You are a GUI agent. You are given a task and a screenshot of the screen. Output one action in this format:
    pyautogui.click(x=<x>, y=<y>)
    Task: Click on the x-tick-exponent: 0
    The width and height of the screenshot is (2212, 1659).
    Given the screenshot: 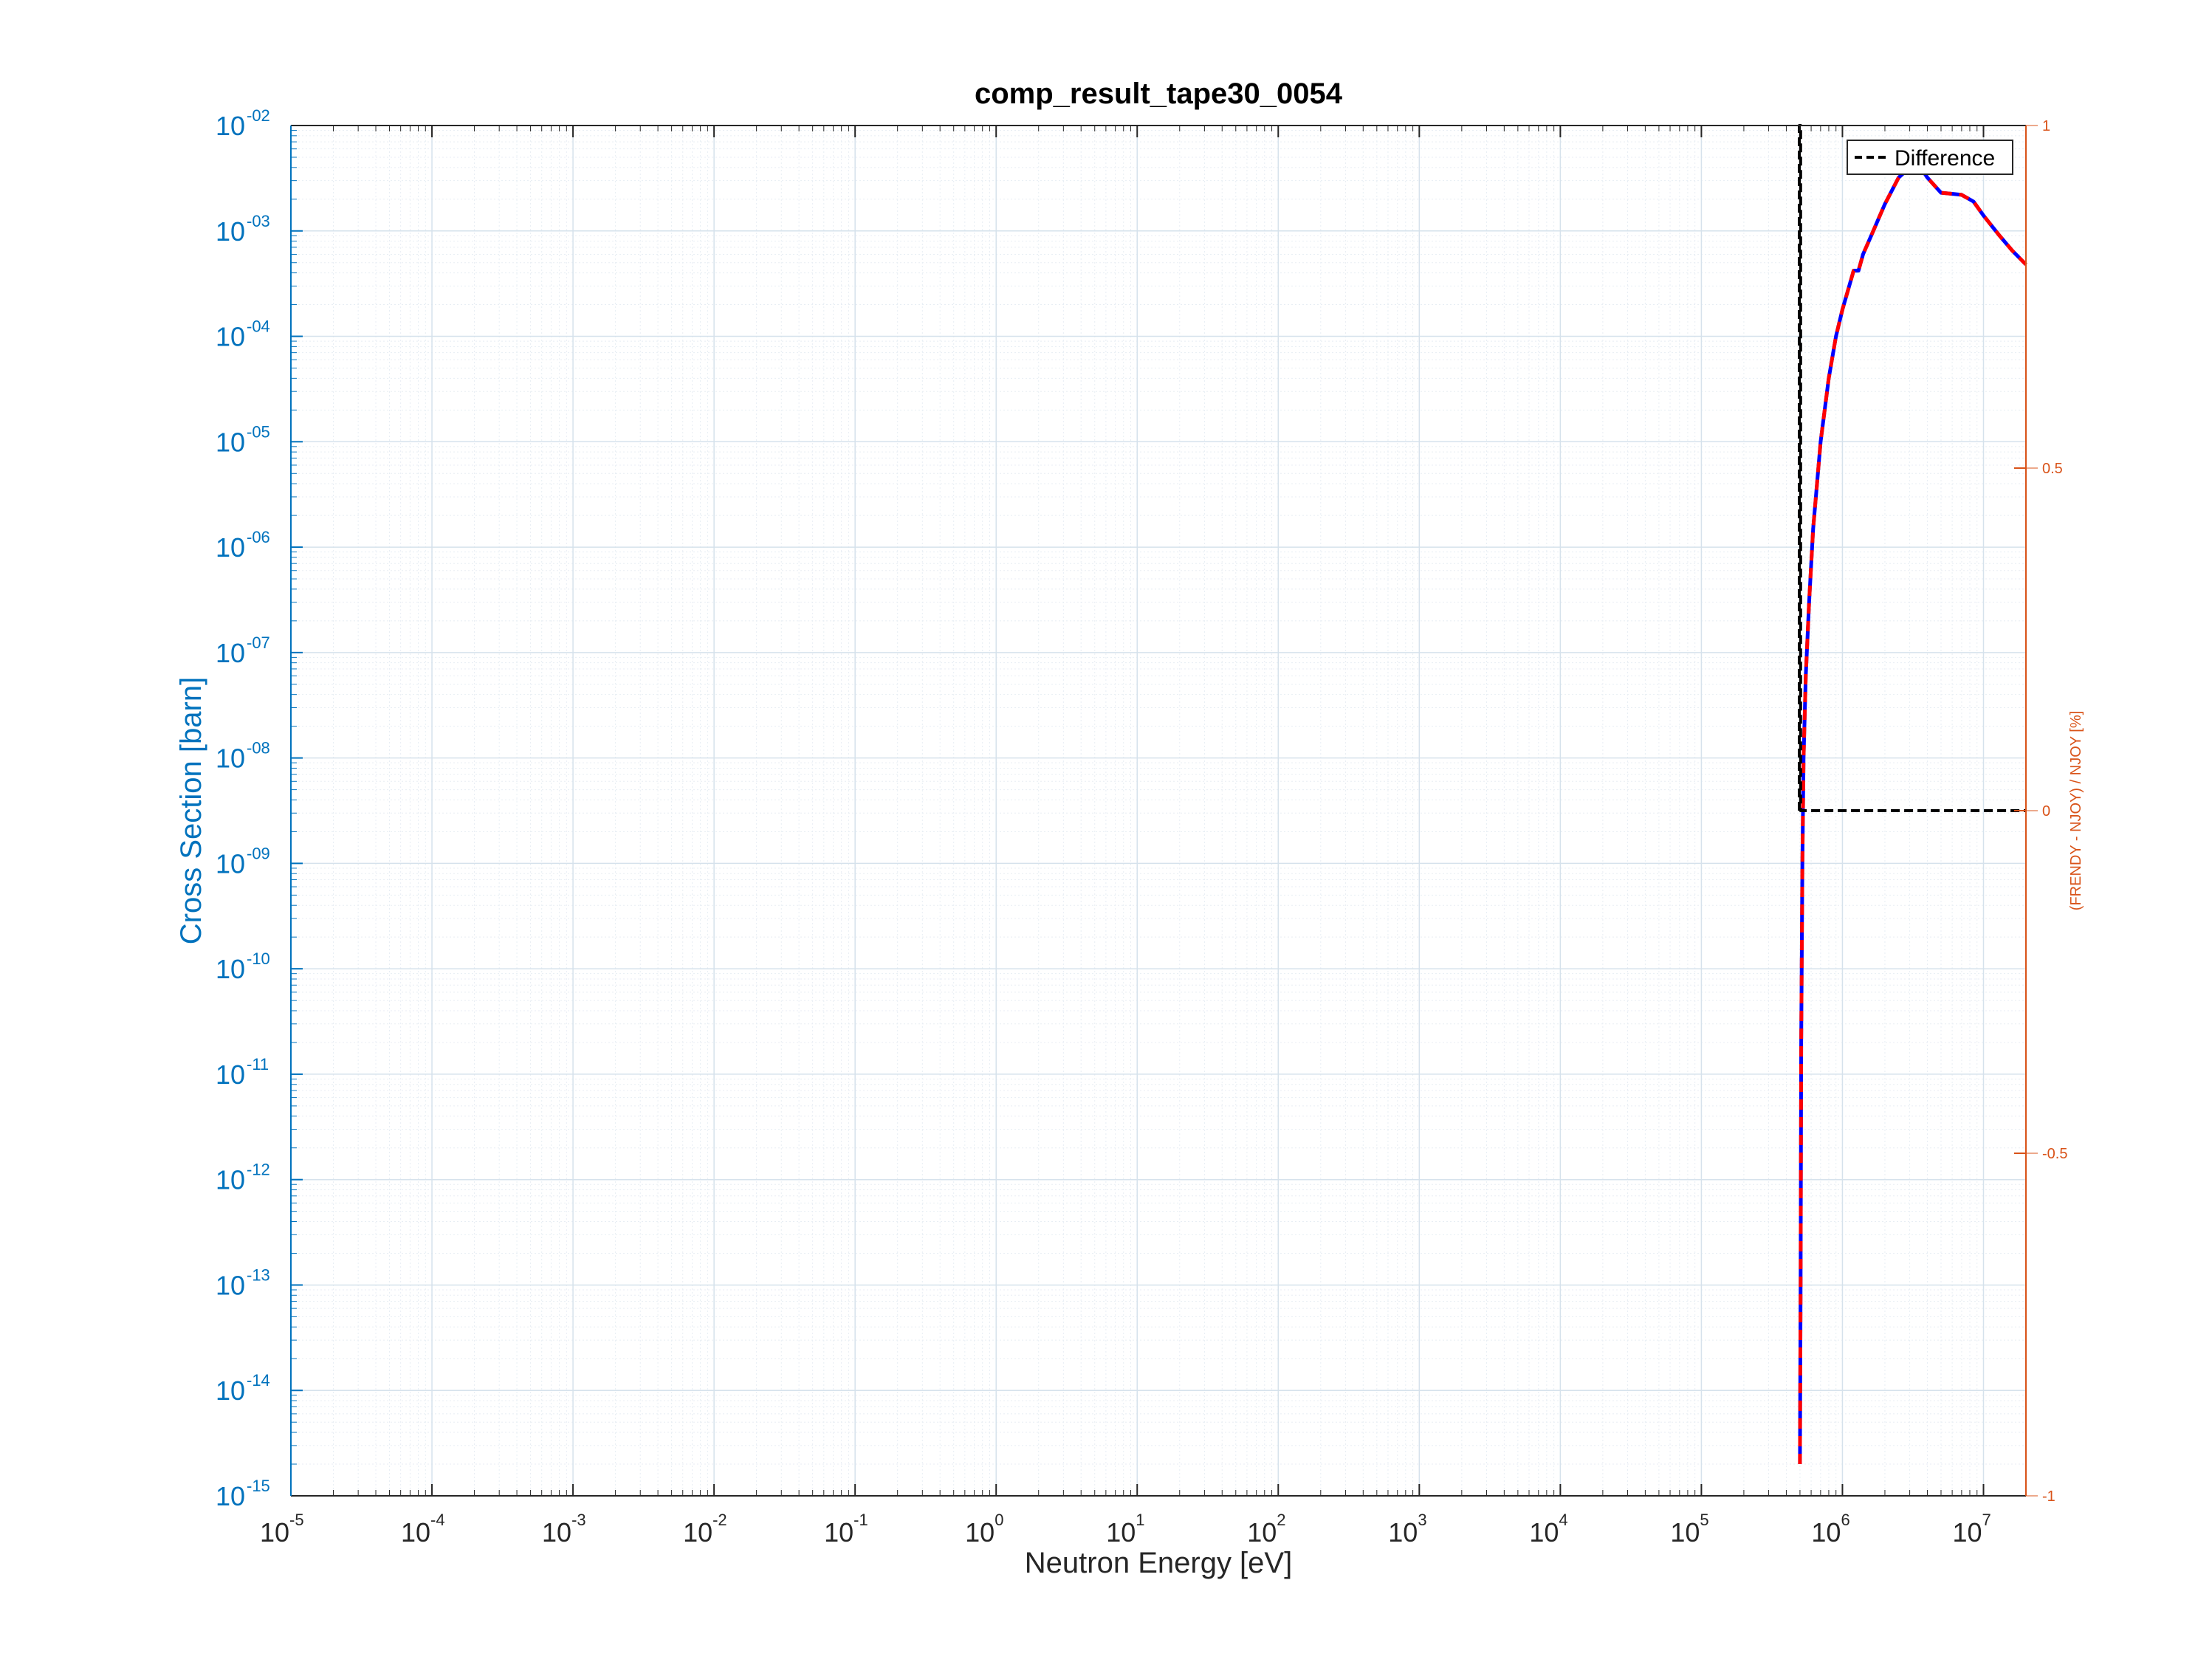 What is the action you would take?
    pyautogui.click(x=999, y=1520)
    